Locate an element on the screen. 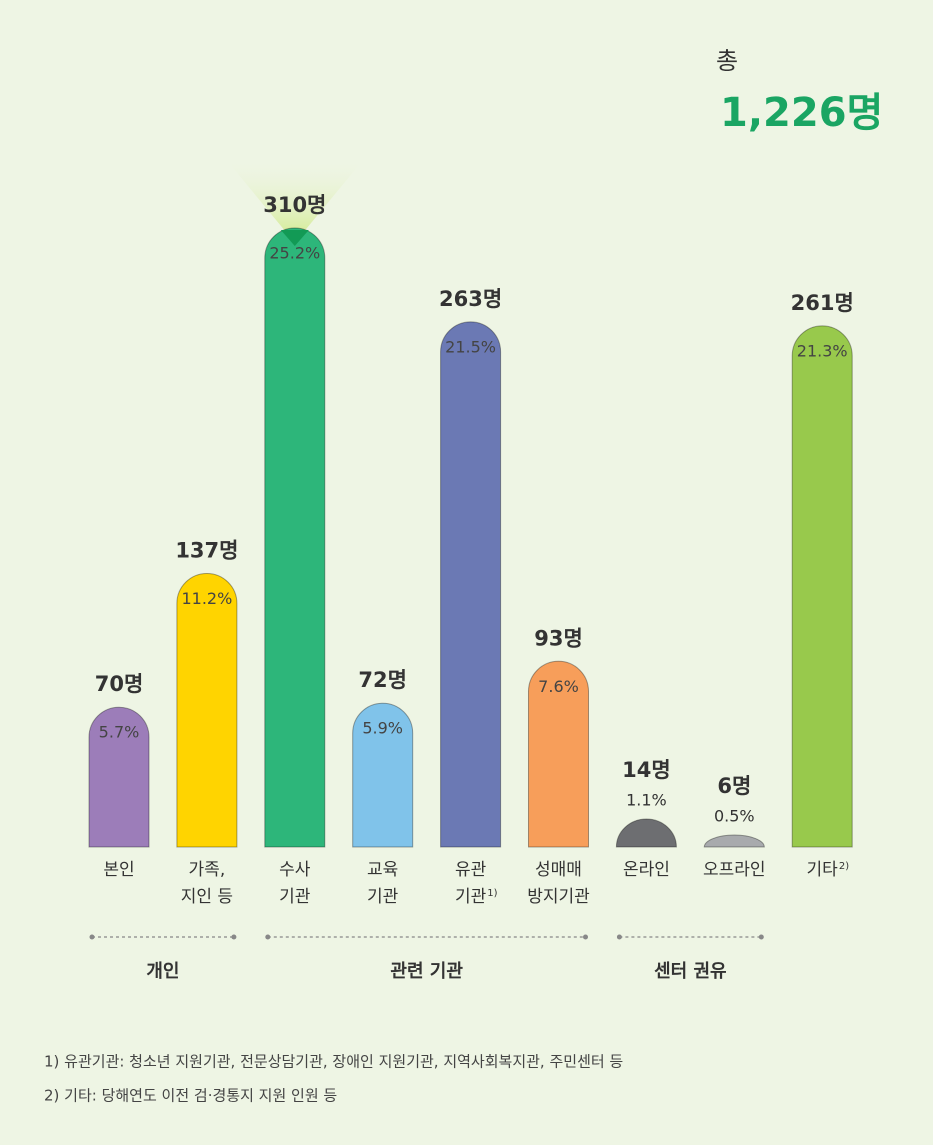 The width and height of the screenshot is (933, 1145). total-caption: 총 is located at coordinates (727, 61).